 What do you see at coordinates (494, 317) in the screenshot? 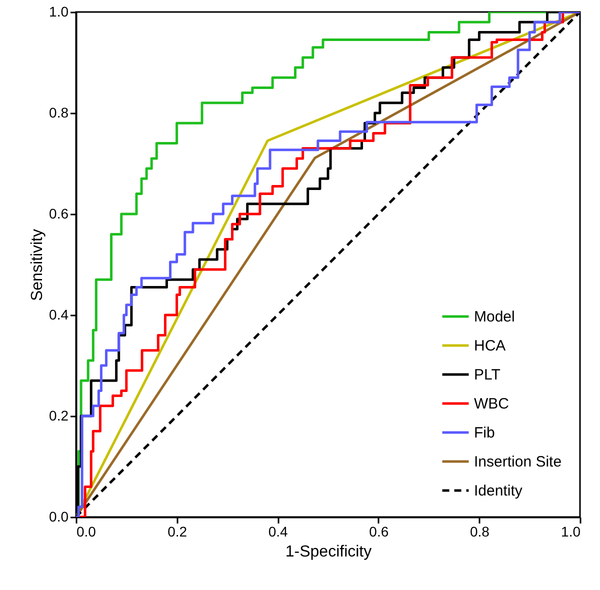
I see `legend-label: Model` at bounding box center [494, 317].